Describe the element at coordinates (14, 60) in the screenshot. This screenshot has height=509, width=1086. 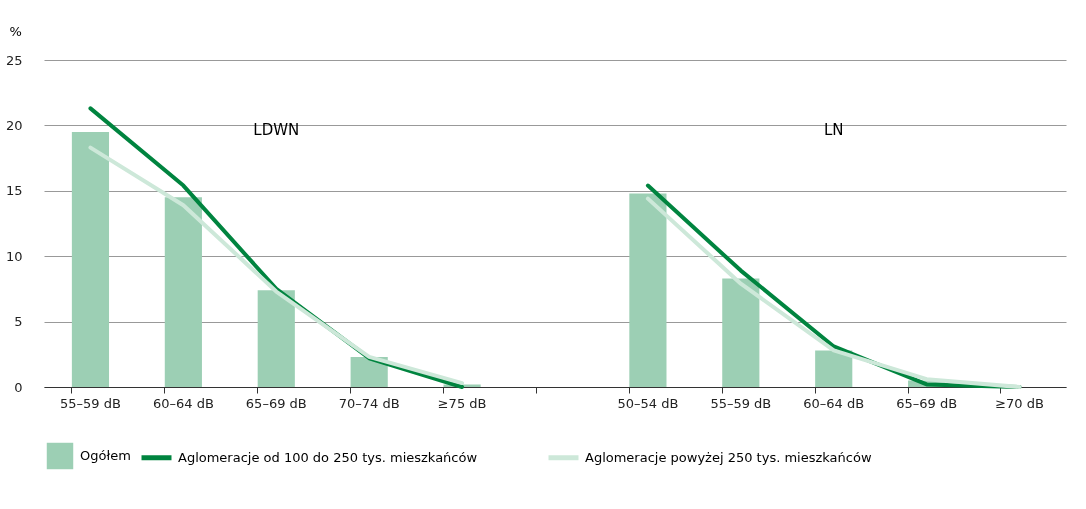
I see `y-tick-label: 25` at that location.